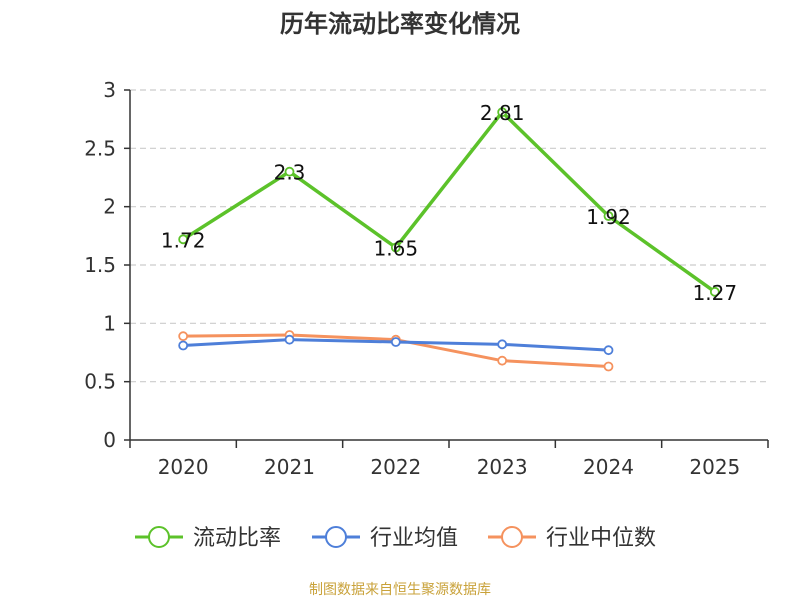  Describe the element at coordinates (100, 148) in the screenshot. I see `y-tick-label: 2.5` at that location.